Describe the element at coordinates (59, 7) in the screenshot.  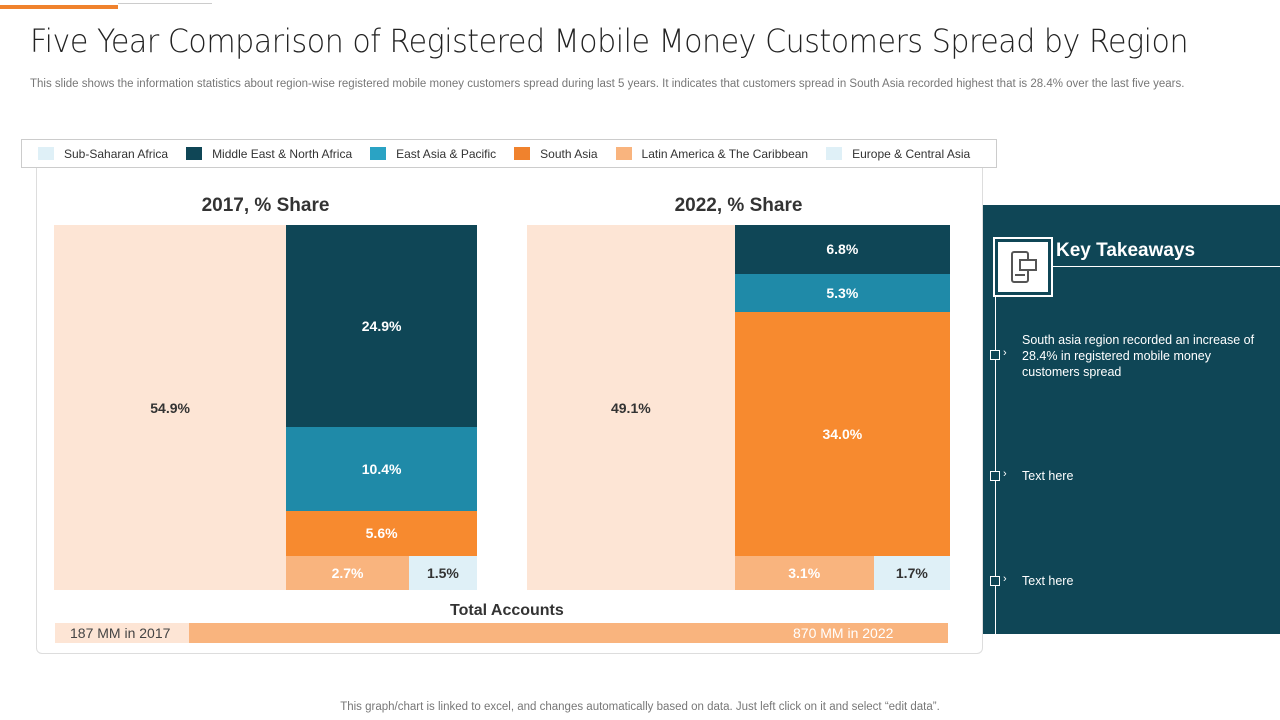
I see `accent-bar` at that location.